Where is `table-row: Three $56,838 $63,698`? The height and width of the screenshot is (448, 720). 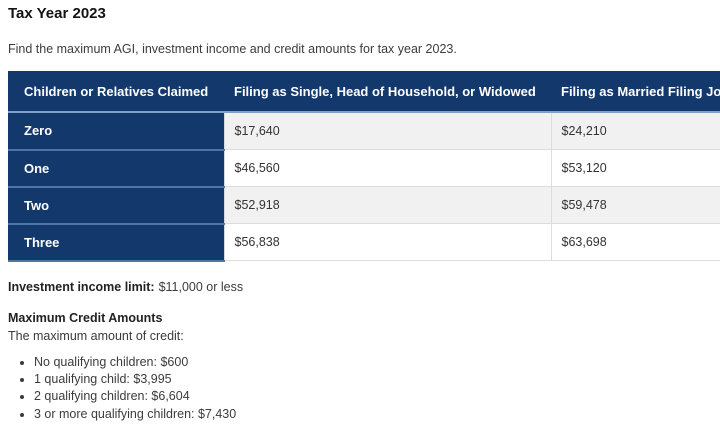 table-row: Three $56,838 $63,698 is located at coordinates (364, 242).